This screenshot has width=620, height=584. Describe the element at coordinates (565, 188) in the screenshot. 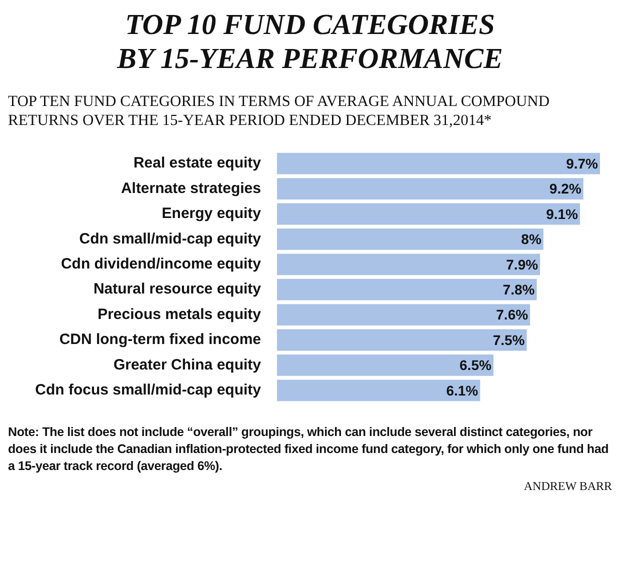

I see `data-label: 9.2%` at that location.